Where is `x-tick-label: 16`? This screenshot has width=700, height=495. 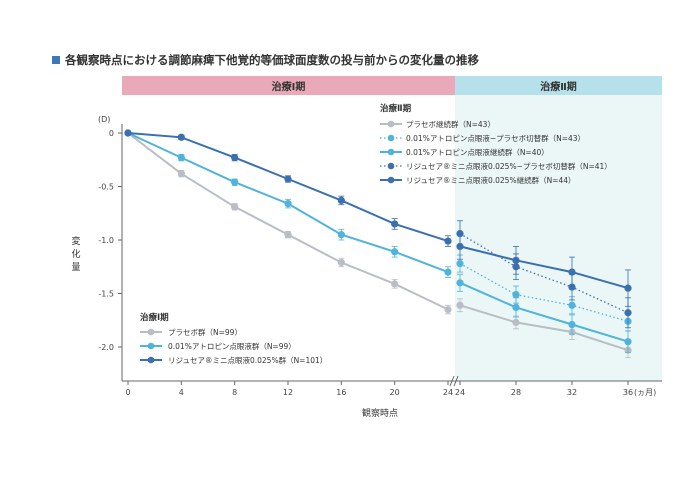 x-tick-label: 16 is located at coordinates (341, 392).